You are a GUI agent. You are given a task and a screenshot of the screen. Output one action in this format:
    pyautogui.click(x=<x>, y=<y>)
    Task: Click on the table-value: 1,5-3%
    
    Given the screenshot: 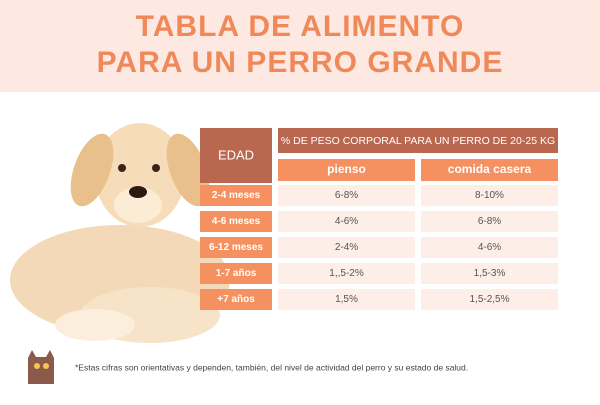 What is the action you would take?
    pyautogui.click(x=490, y=273)
    